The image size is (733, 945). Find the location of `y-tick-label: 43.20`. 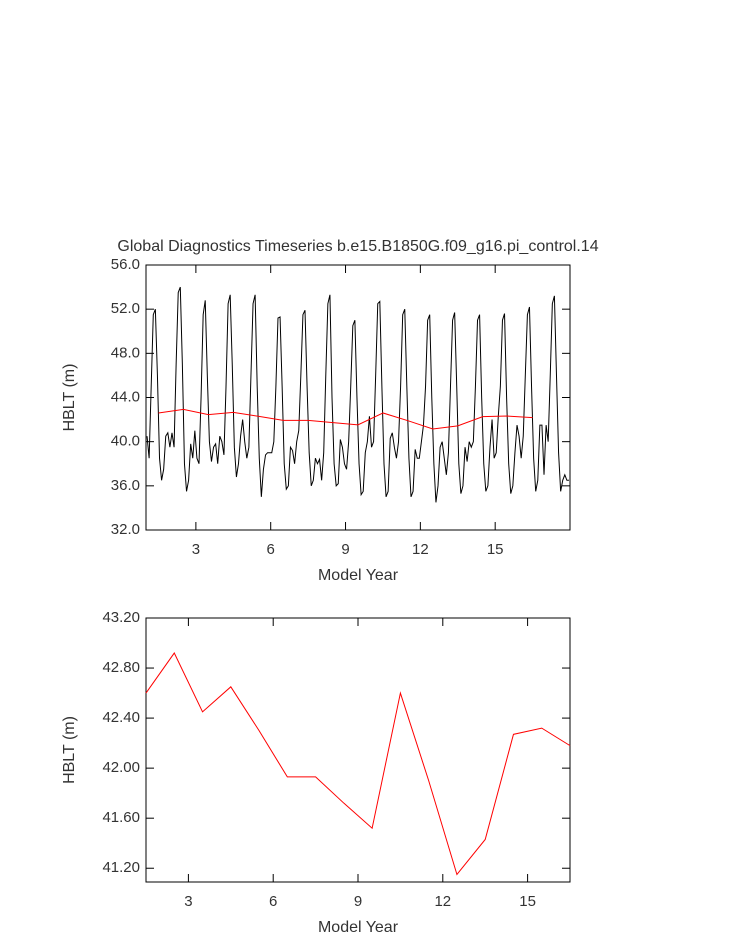

y-tick-label: 43.20 is located at coordinates (121, 617).